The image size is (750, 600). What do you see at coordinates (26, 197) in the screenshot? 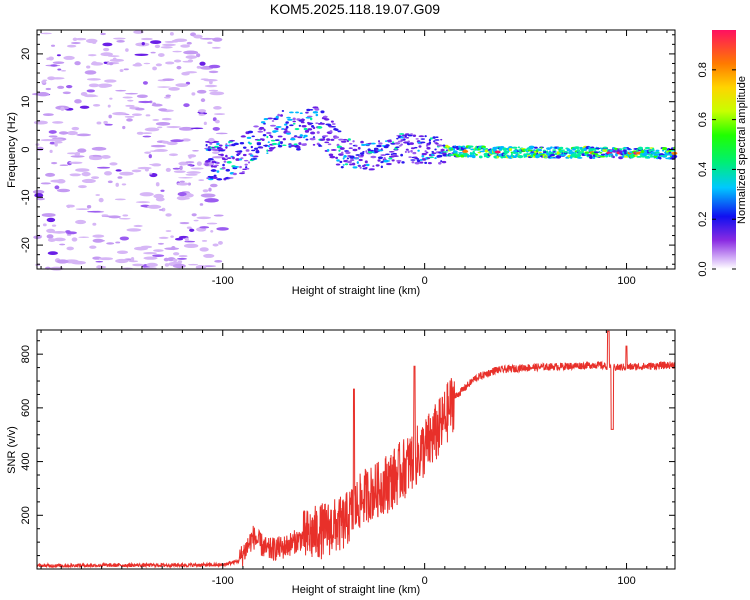
I see `y-tick-label: -10` at bounding box center [26, 197].